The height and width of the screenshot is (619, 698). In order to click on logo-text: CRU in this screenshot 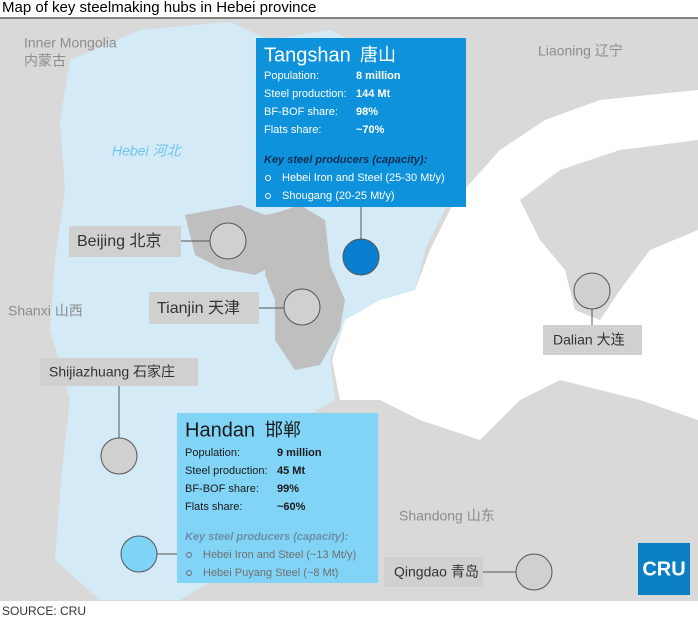, I will do `click(663, 569)`.